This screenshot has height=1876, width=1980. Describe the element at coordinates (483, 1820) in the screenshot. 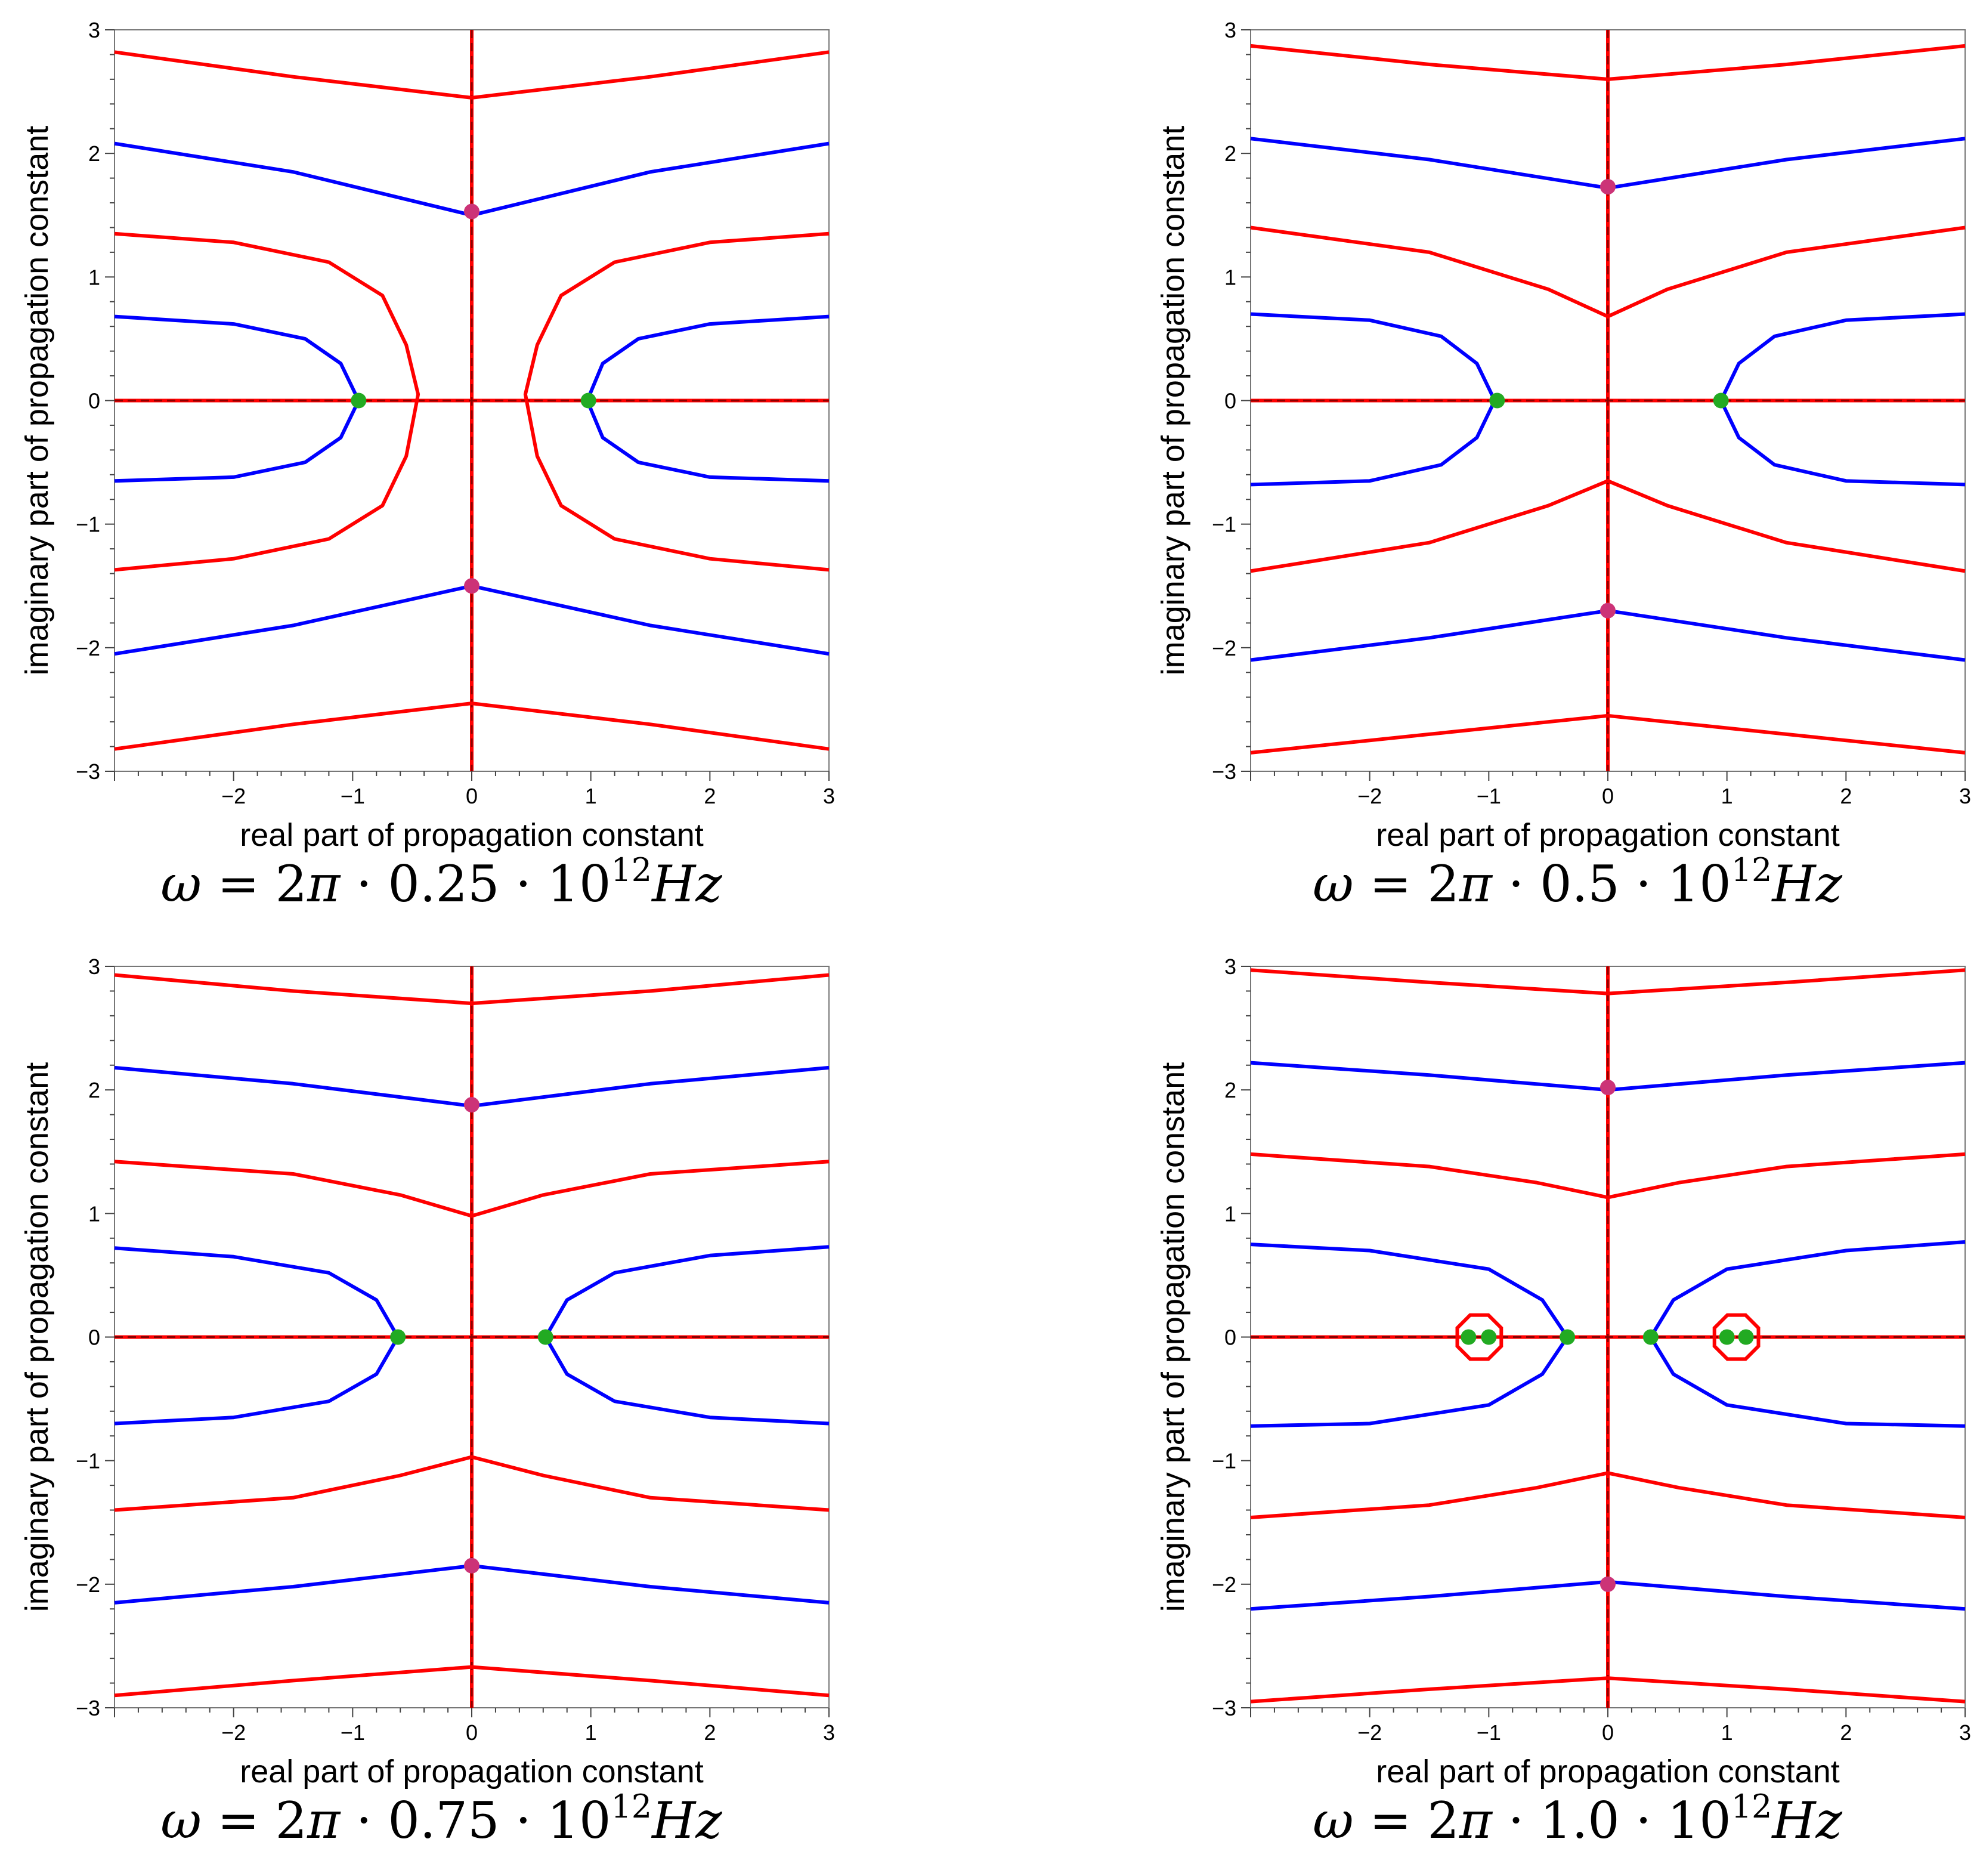

I see `caption-value: · 0.75 · 10` at that location.